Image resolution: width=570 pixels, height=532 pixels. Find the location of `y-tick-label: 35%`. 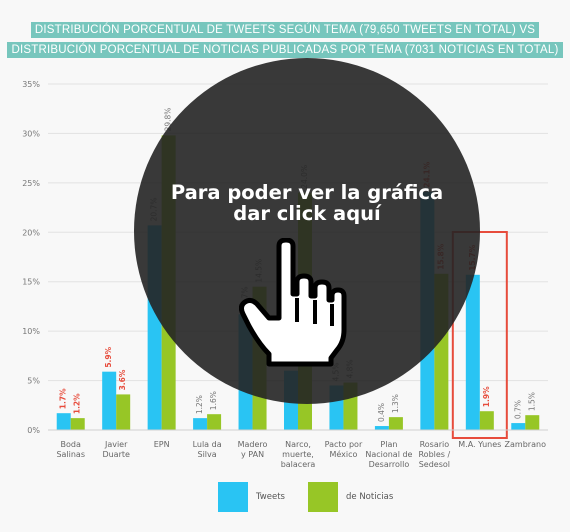

y-tick-label: 35% is located at coordinates (31, 84).